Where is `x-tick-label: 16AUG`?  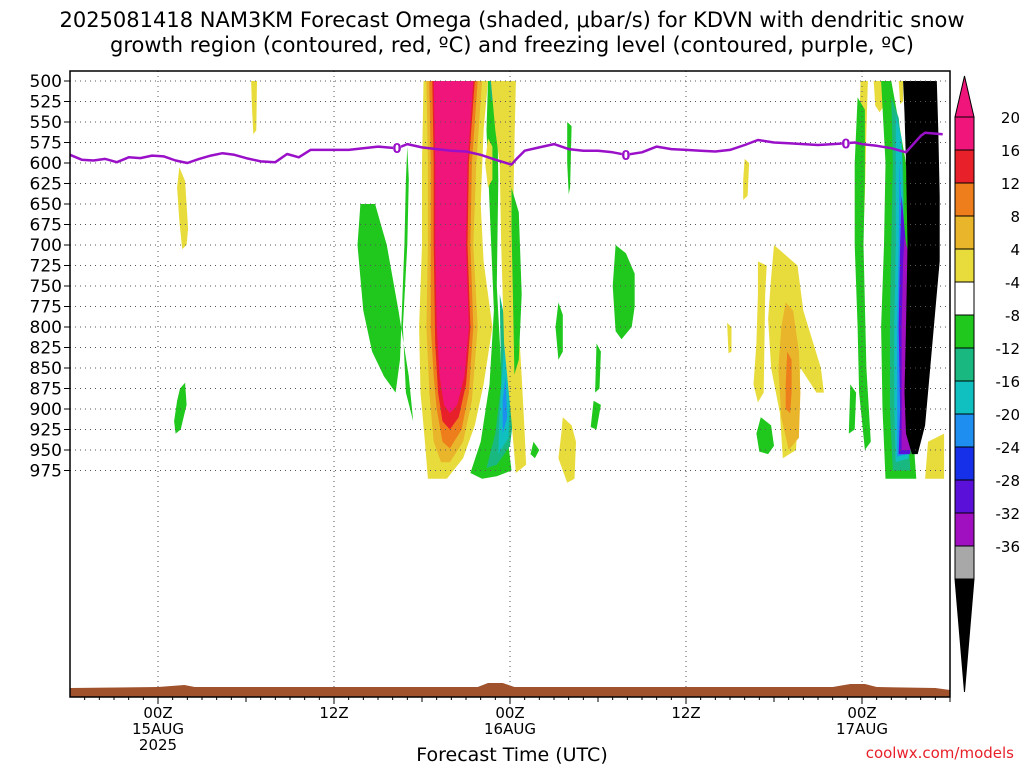 x-tick-label: 16AUG is located at coordinates (510, 729).